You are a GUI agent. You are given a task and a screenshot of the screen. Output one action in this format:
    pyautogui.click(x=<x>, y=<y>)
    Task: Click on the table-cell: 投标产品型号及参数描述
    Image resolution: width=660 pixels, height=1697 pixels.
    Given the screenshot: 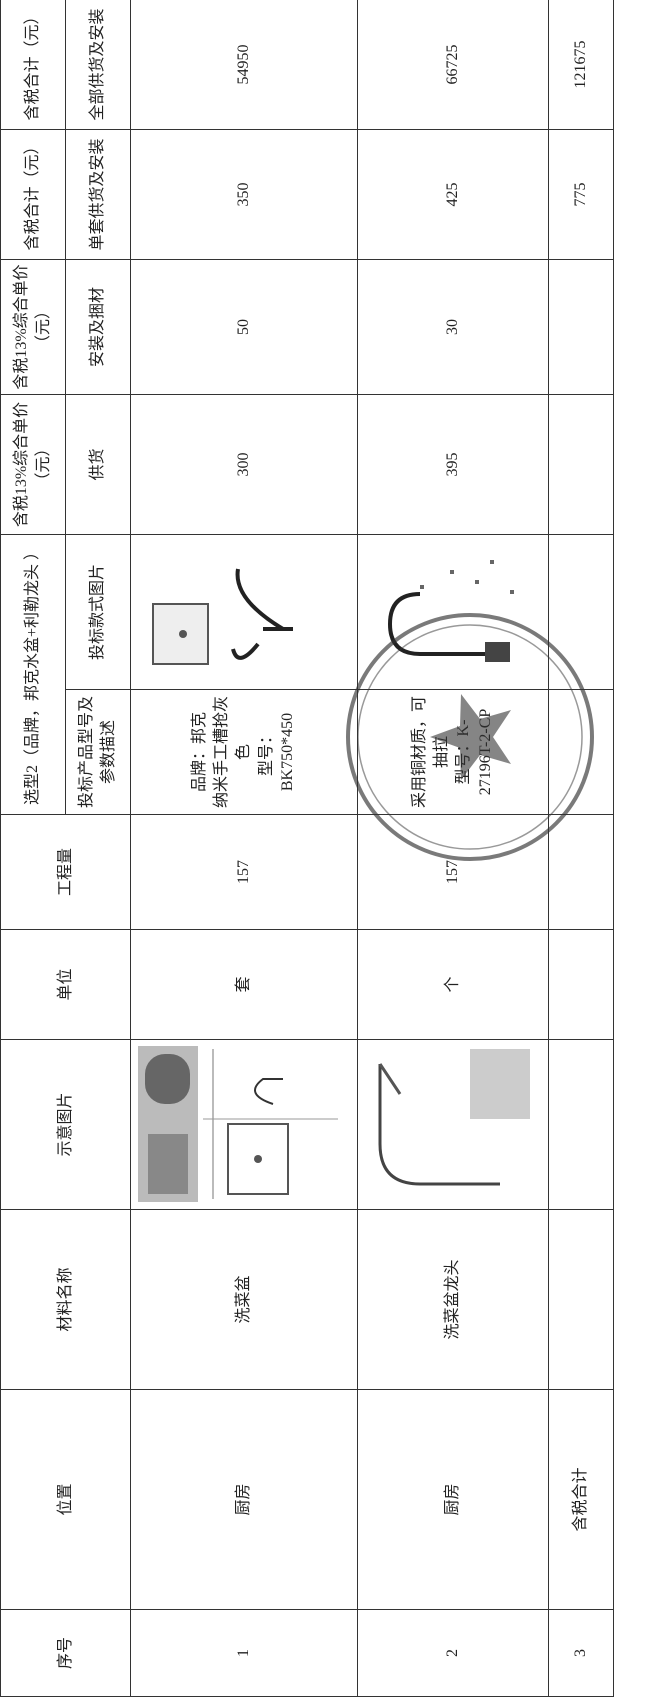 What is the action you would take?
    pyautogui.click(x=98, y=752)
    